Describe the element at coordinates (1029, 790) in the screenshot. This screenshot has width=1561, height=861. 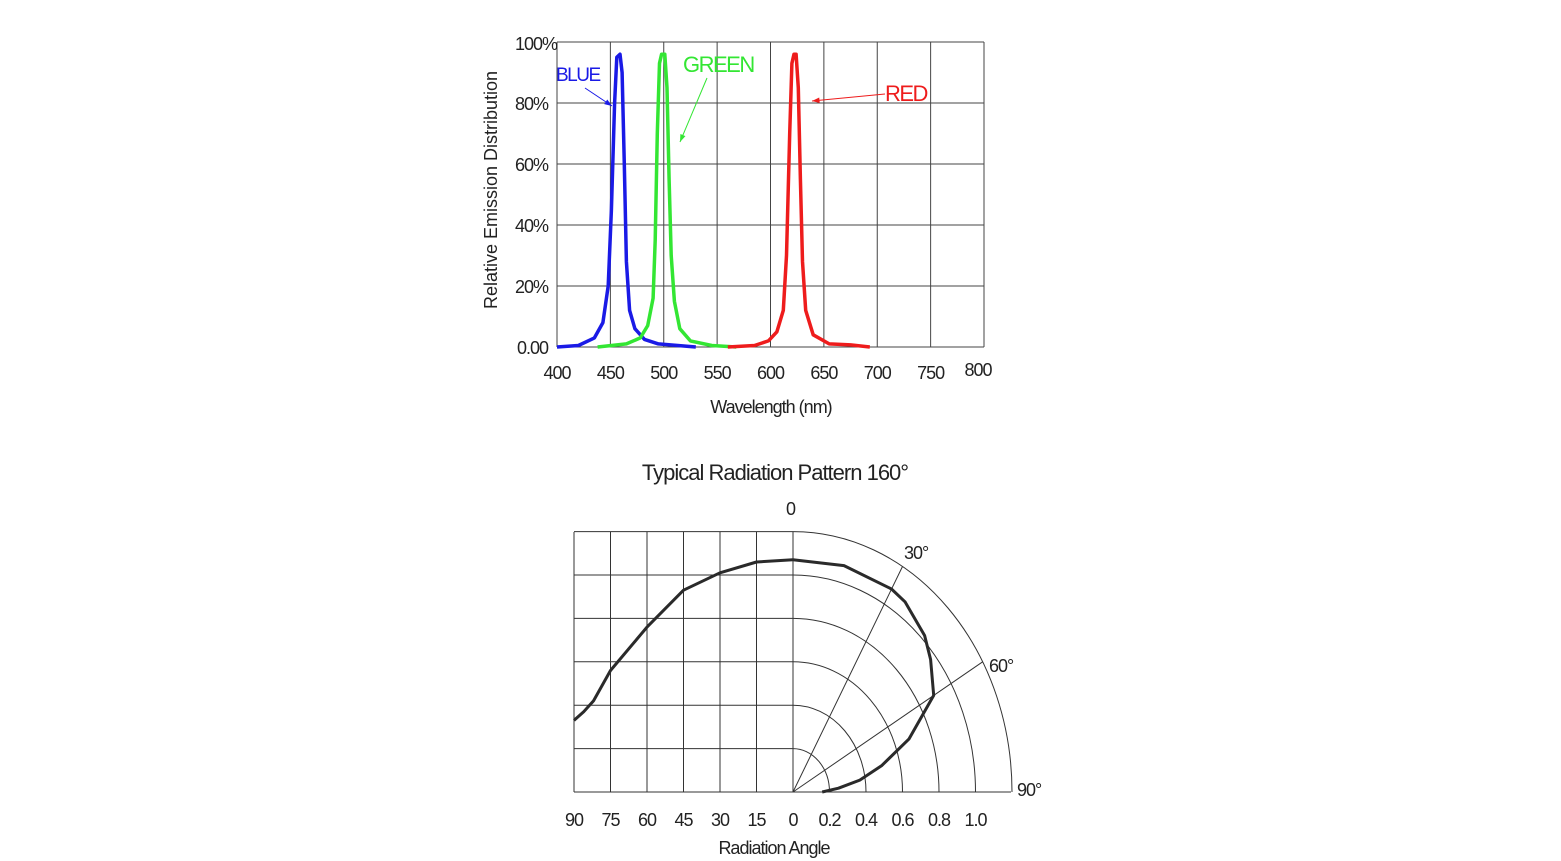
I see `angle-label-90: 90°` at that location.